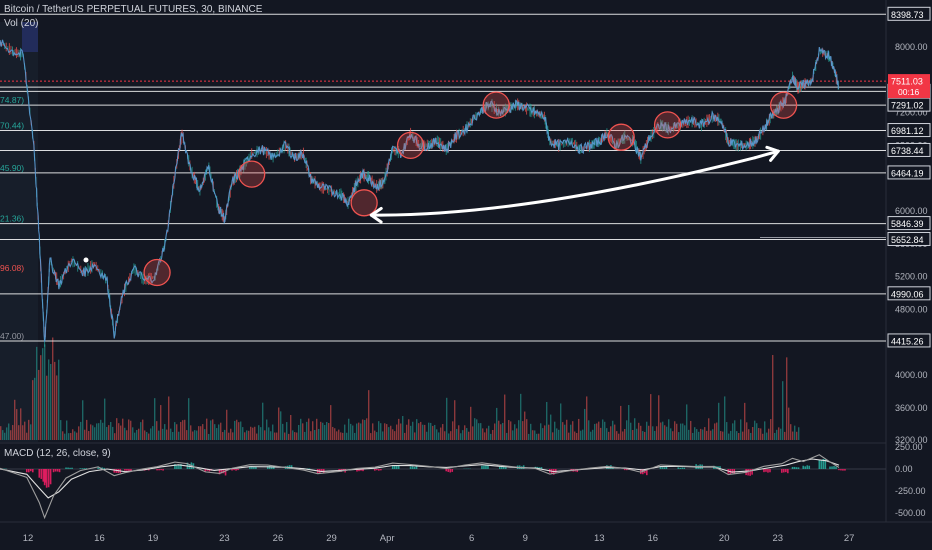 This screenshot has height=550, width=932. What do you see at coordinates (907, 106) in the screenshot?
I see `level-price-label: 7291.02` at bounding box center [907, 106].